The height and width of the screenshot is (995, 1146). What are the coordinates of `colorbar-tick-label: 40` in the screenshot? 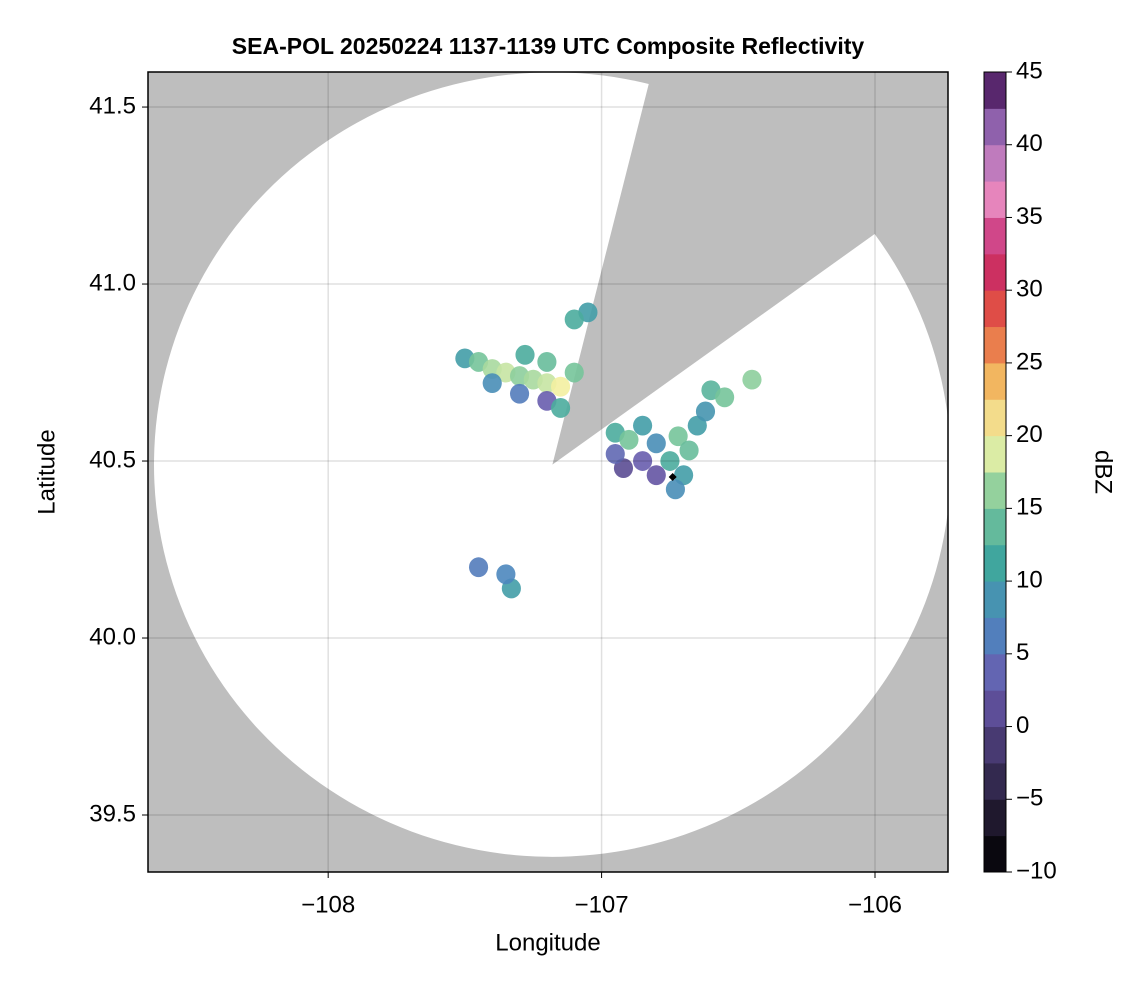 It's located at (1029, 143).